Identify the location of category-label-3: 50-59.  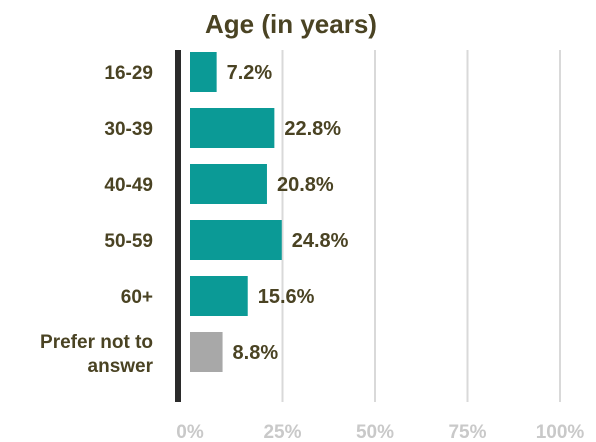
(128, 241).